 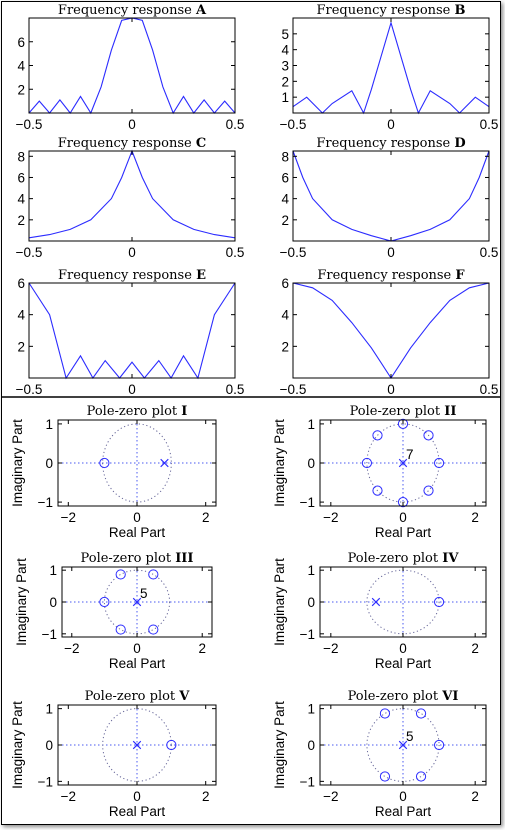 I want to click on title-letter: D, so click(x=459, y=143).